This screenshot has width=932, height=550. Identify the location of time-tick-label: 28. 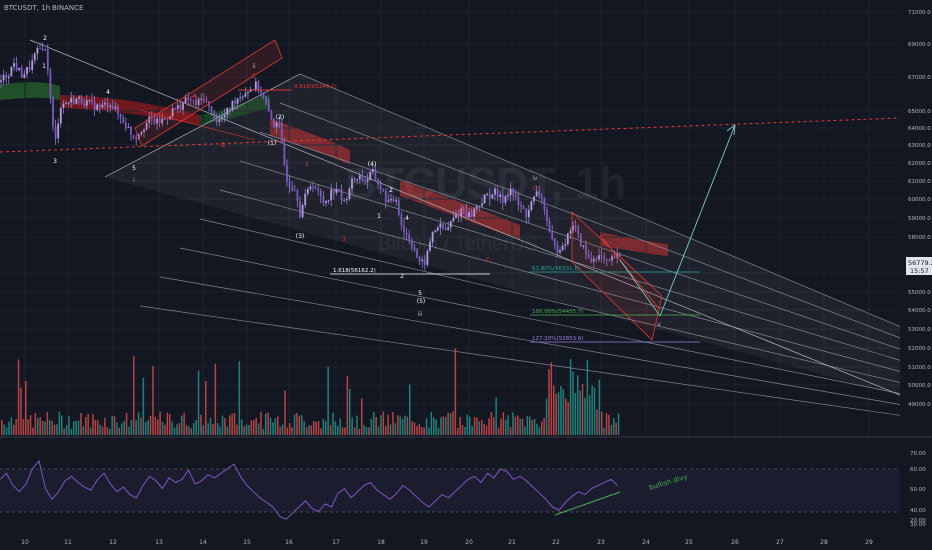
(824, 542).